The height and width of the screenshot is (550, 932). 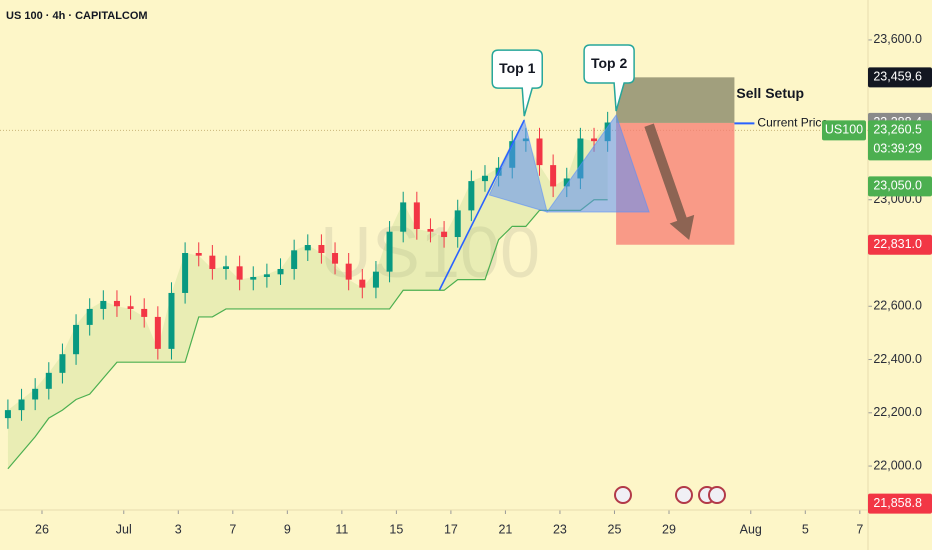 I want to click on y-tick-label: 22,400.0, so click(x=897, y=359).